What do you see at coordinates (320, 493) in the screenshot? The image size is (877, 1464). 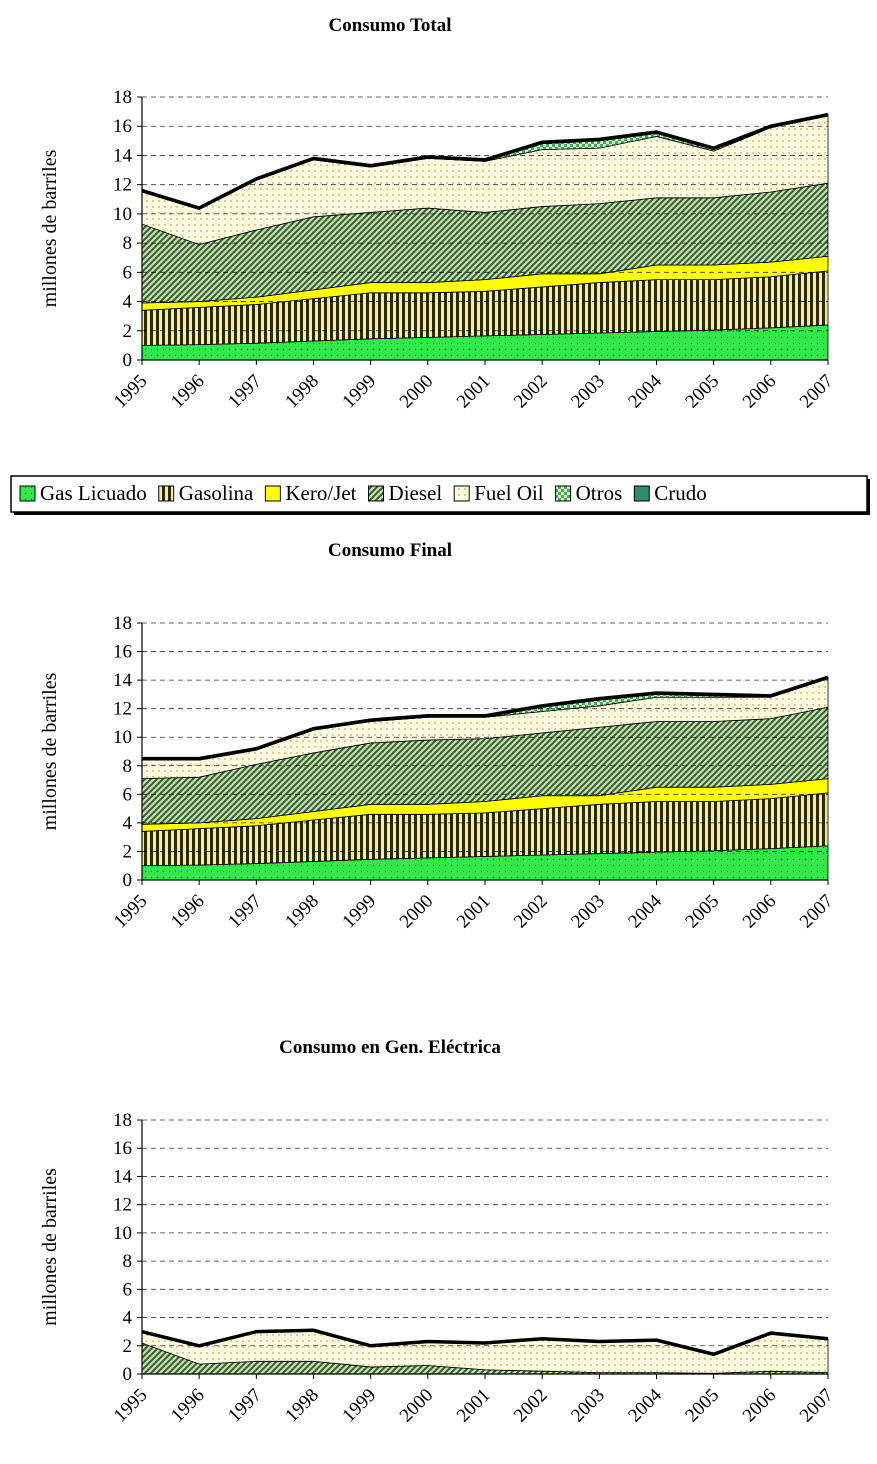 I see `legend-label: Kero/Jet` at bounding box center [320, 493].